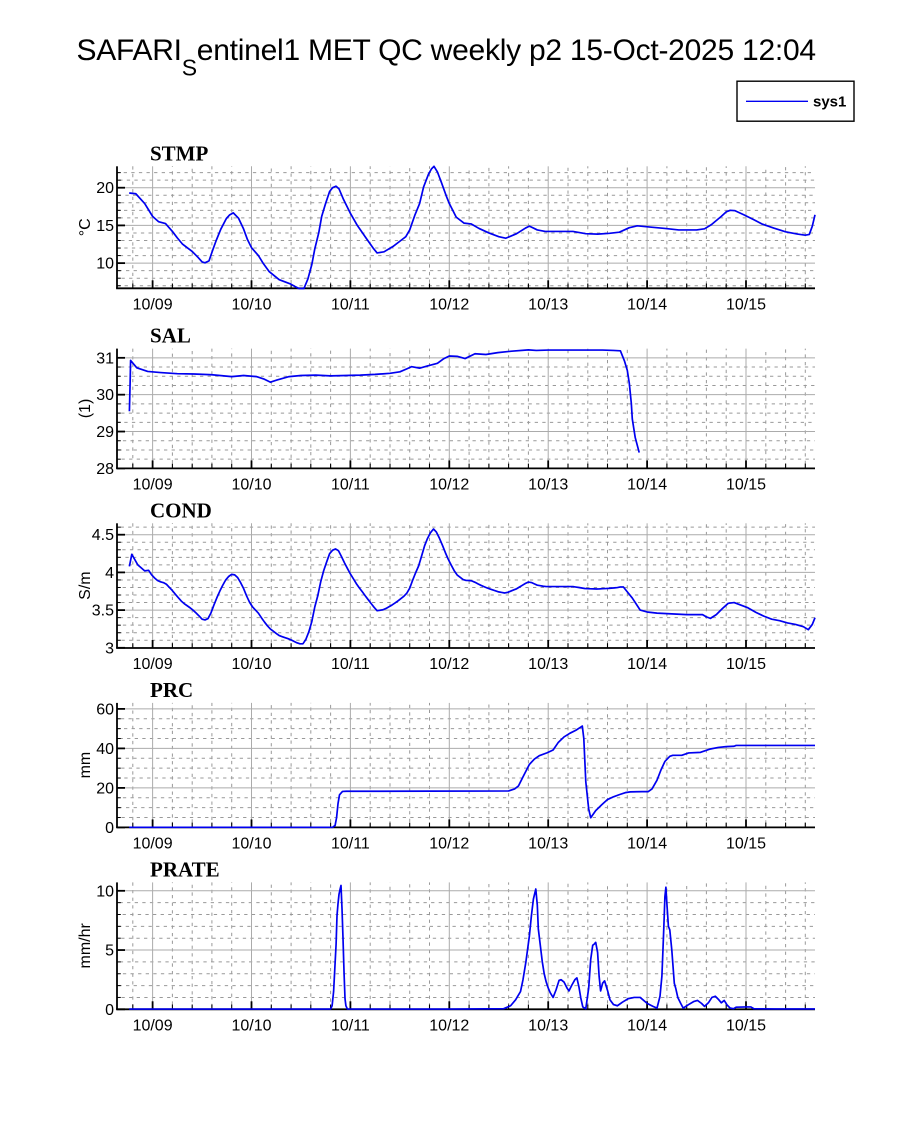 The image size is (900, 1130). What do you see at coordinates (105, 226) in the screenshot?
I see `svg-text: 15` at bounding box center [105, 226].